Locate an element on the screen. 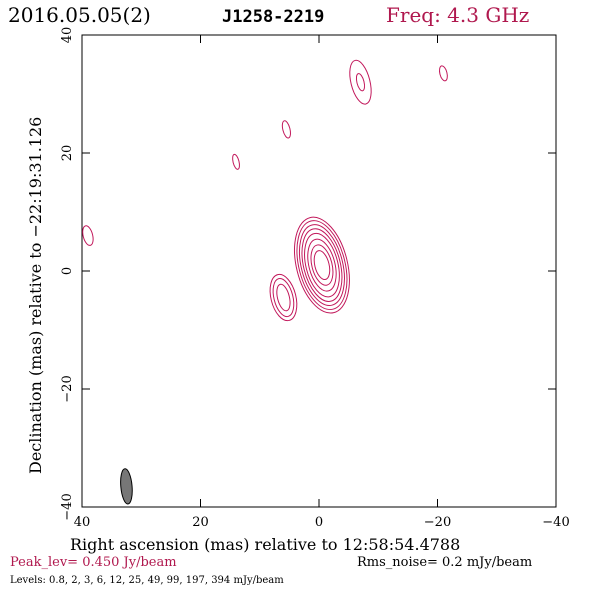  y-tick-label: 0 is located at coordinates (67, 271).